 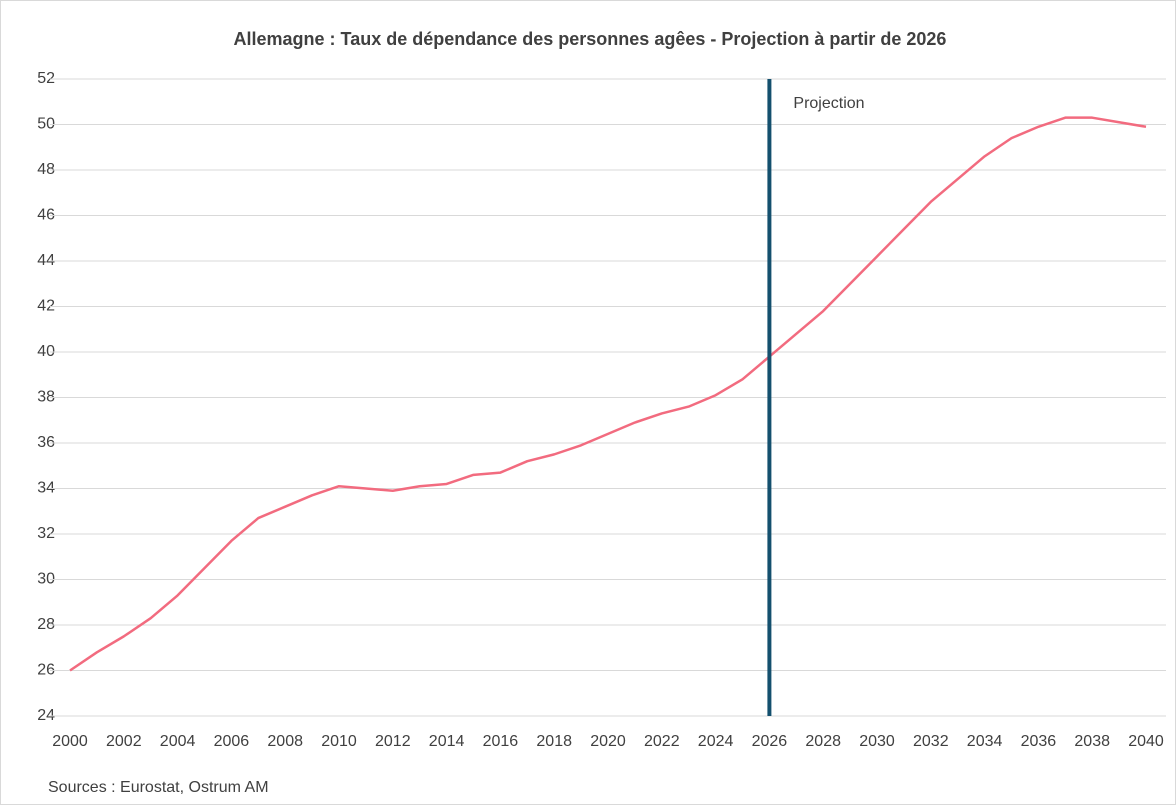 I want to click on y-tick-label: 34, so click(x=46, y=488).